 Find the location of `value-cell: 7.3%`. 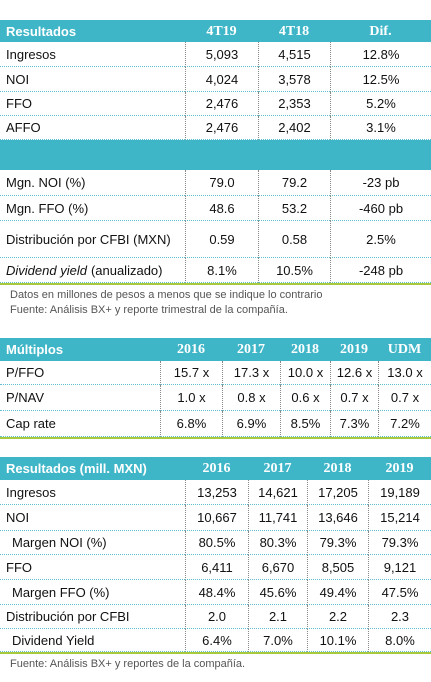

value-cell: 7.3% is located at coordinates (354, 424).